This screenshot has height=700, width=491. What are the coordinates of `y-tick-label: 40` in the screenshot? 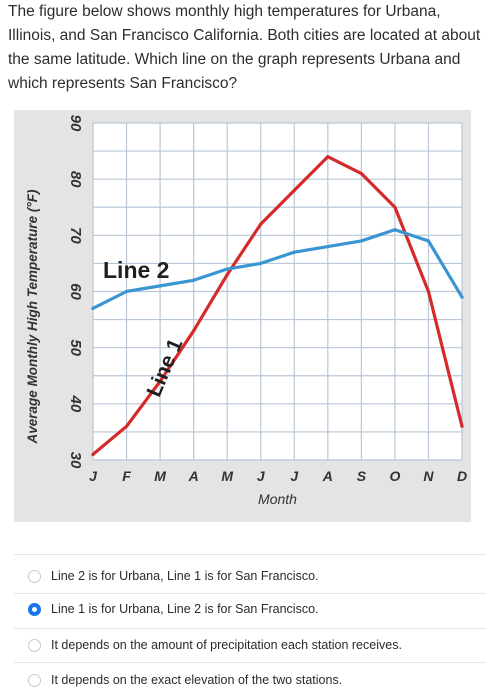 It's located at (75, 403).